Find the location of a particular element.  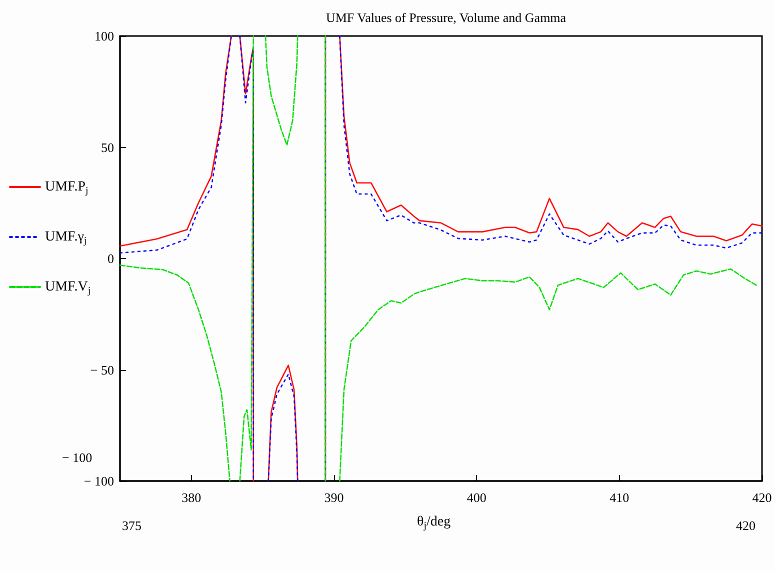

y-tick-label: − 50 is located at coordinates (102, 370).